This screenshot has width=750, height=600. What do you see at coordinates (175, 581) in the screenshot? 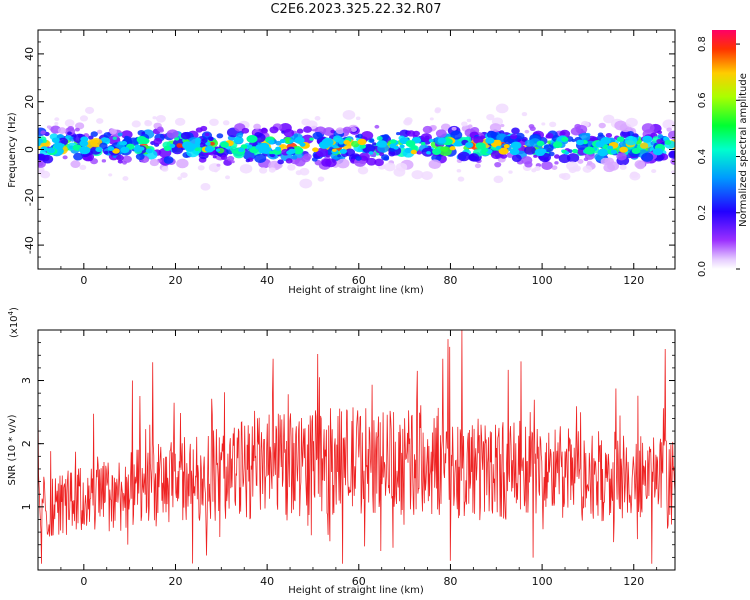
I see `snr-x-tick-label: 20` at bounding box center [175, 581].